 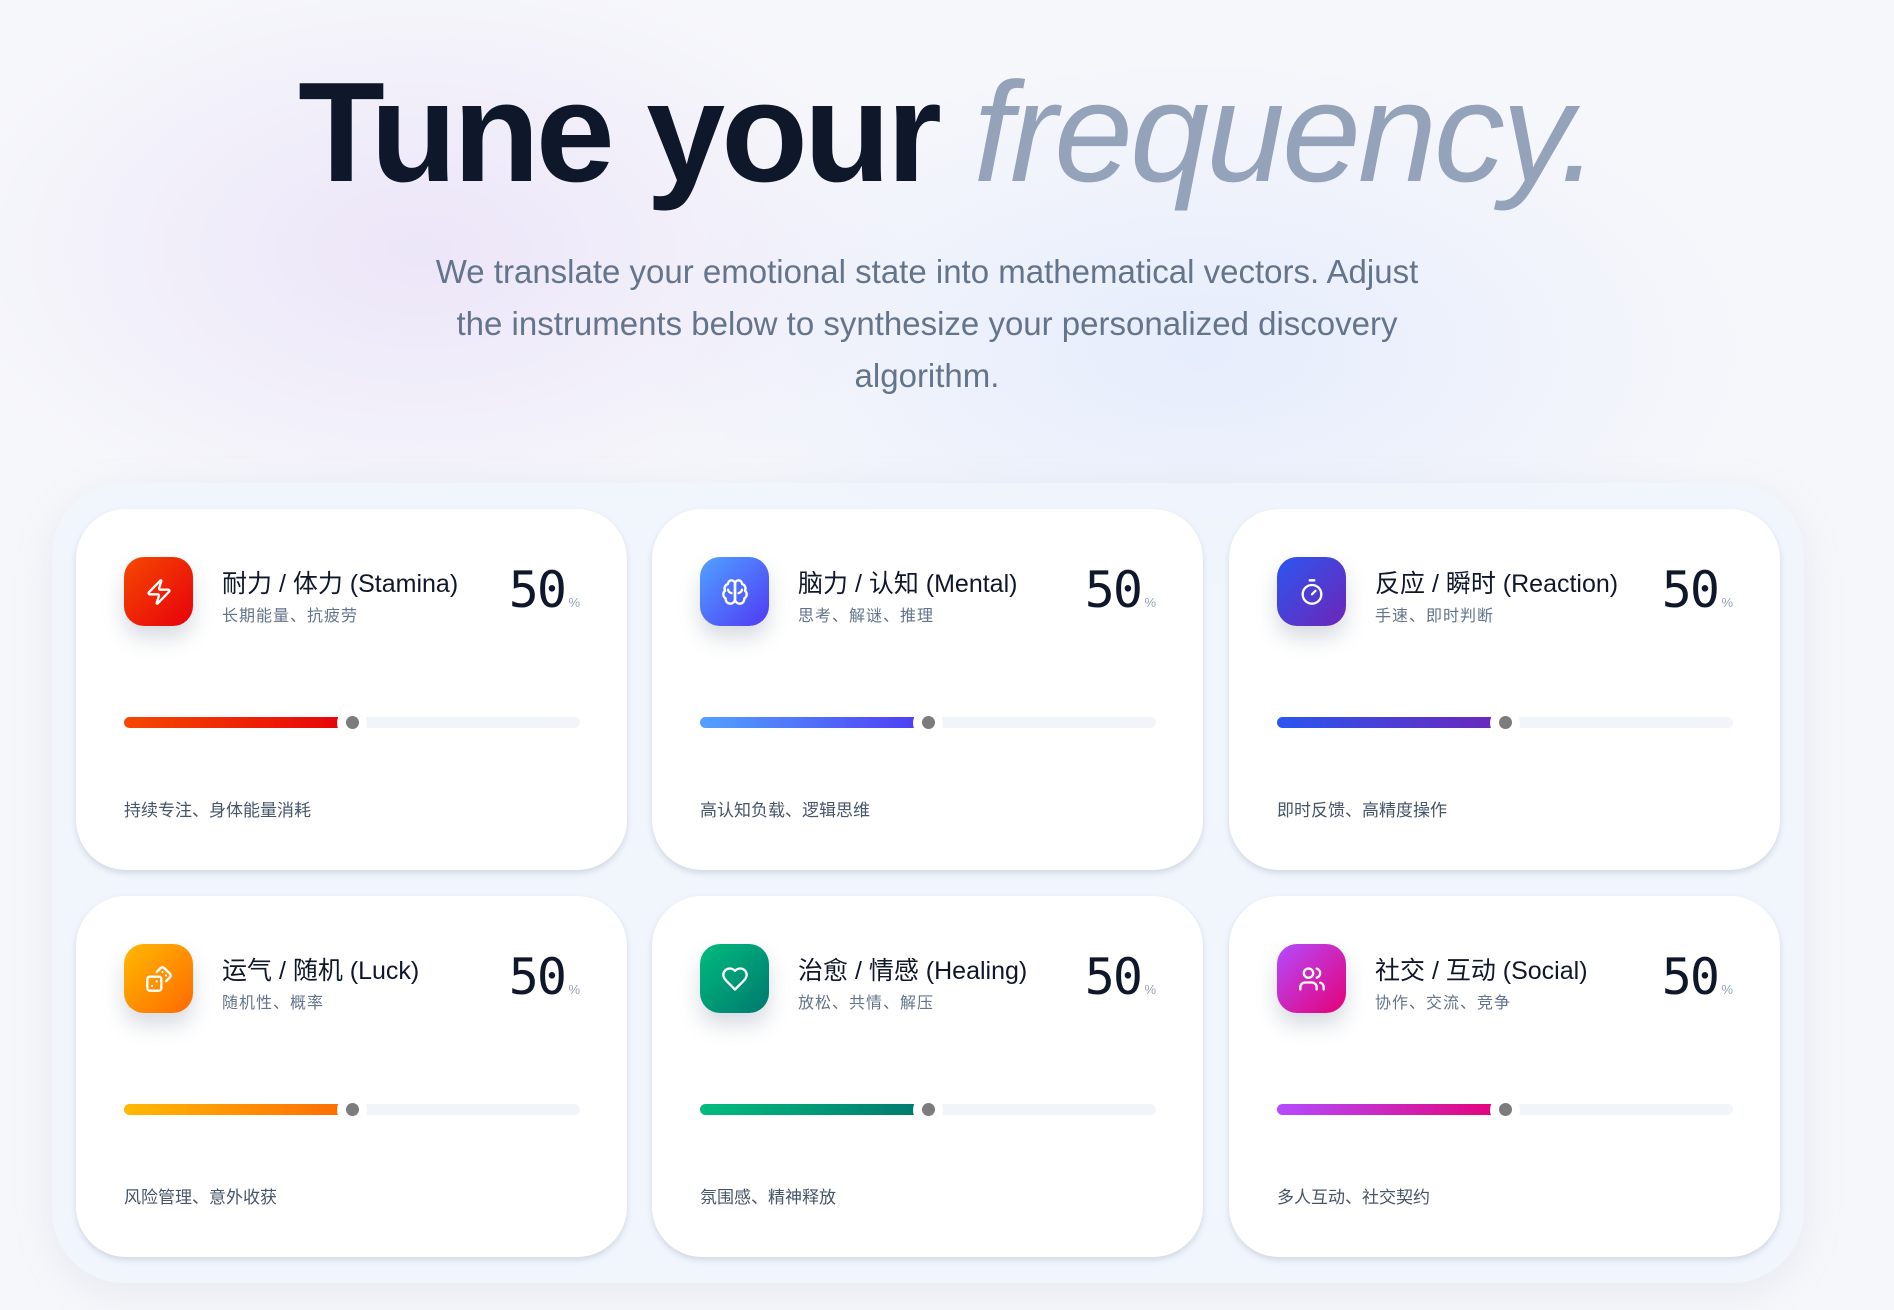 What do you see at coordinates (321, 971) in the screenshot?
I see `card-title: 运气 / 随机 (Luck)` at bounding box center [321, 971].